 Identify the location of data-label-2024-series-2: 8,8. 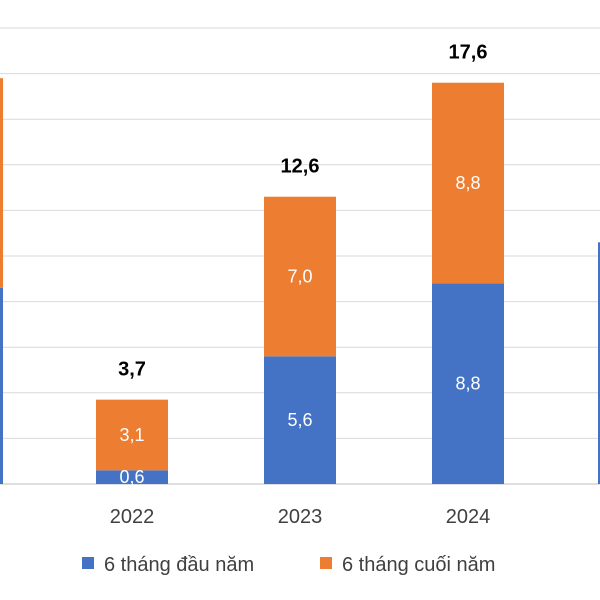
(467, 183).